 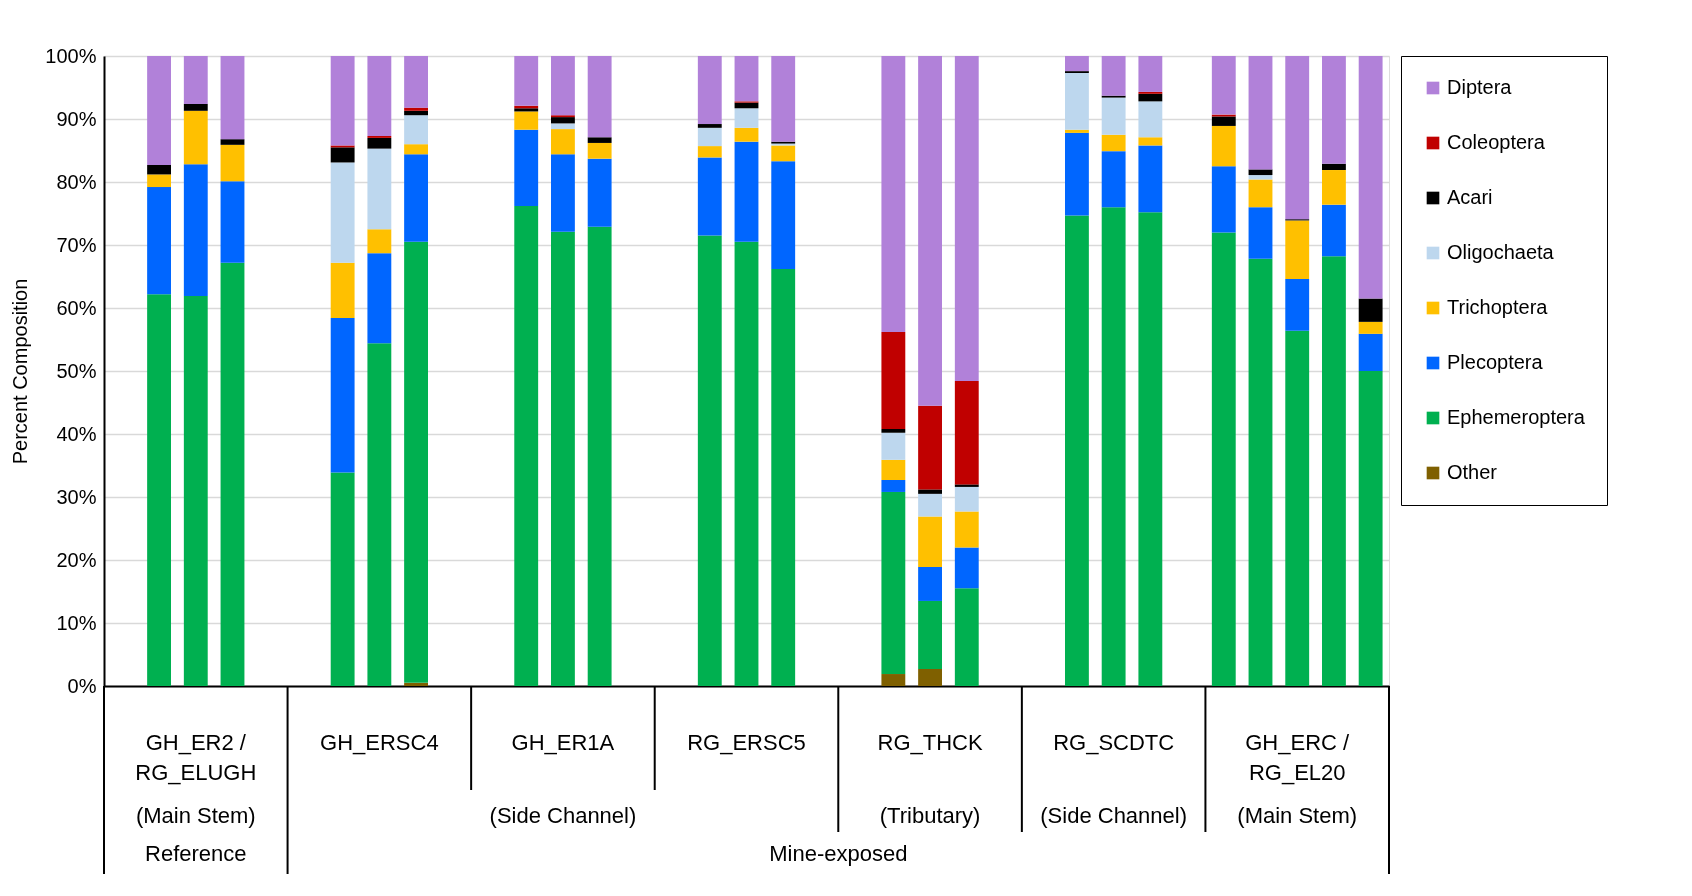 I want to click on legend-label: Diptera, so click(x=1480, y=87).